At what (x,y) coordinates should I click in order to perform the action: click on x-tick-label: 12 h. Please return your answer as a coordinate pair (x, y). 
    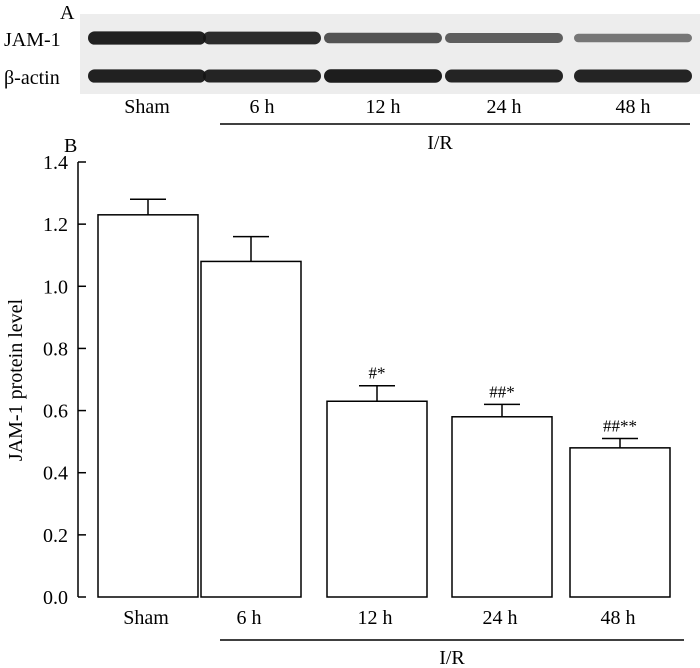
    Looking at the image, I should click on (375, 618).